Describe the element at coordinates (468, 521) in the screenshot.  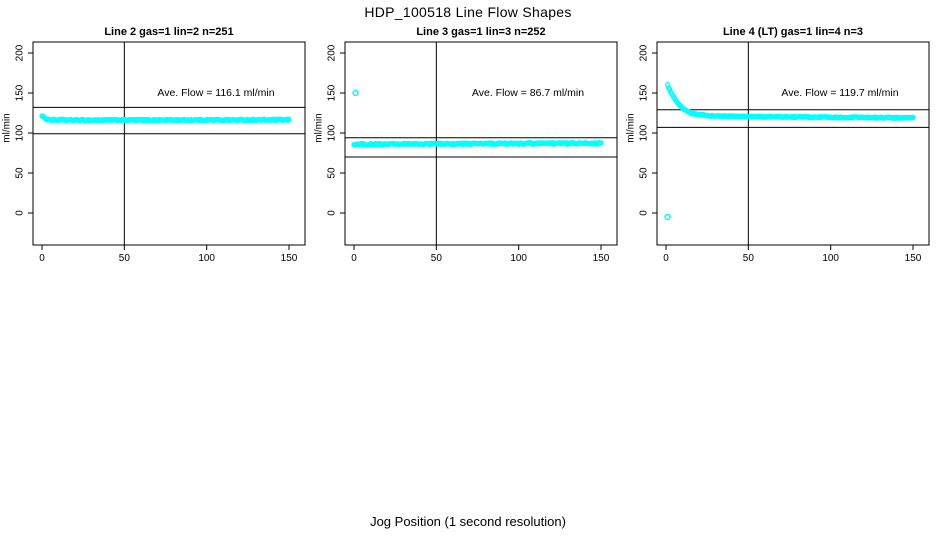
I see `x-axis-label: Jog Position (1 second resolution)` at that location.